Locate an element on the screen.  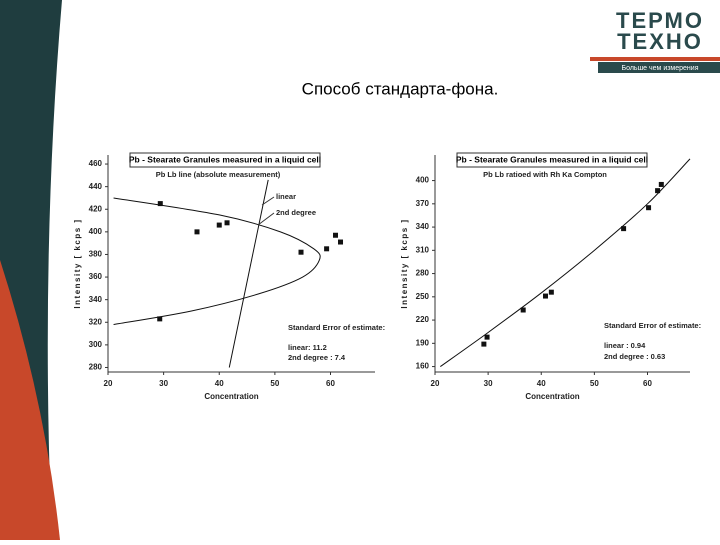
annotation: linear: 11.2 is located at coordinates (307, 347).